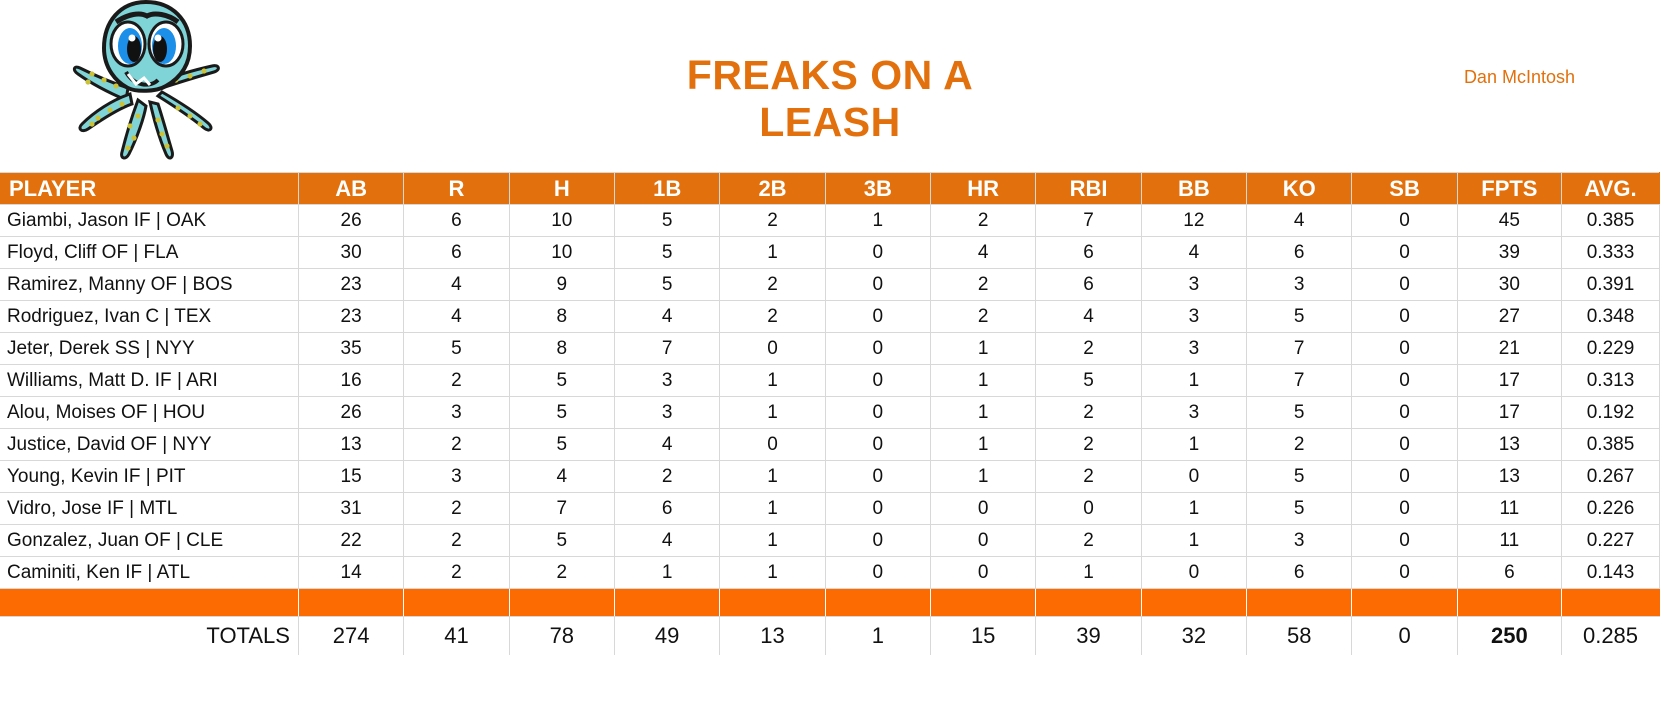  I want to click on totals-cell-ko: 58, so click(1299, 636).